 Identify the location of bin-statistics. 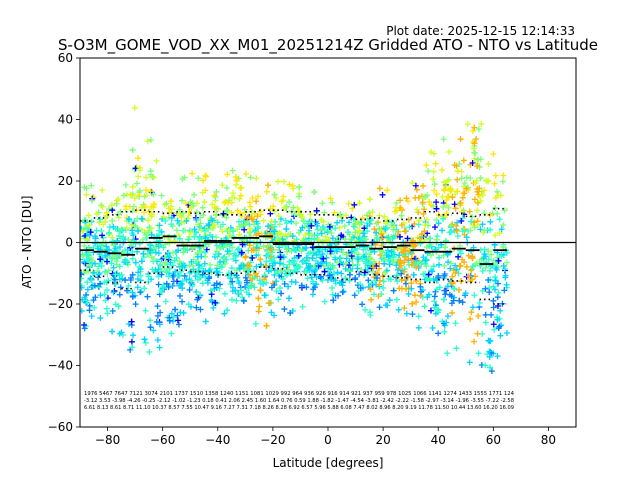
(294, 256).